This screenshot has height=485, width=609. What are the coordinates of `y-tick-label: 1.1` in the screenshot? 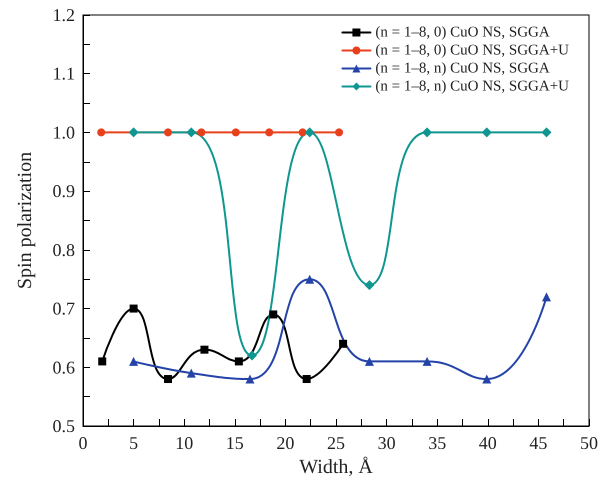 It's located at (63, 74).